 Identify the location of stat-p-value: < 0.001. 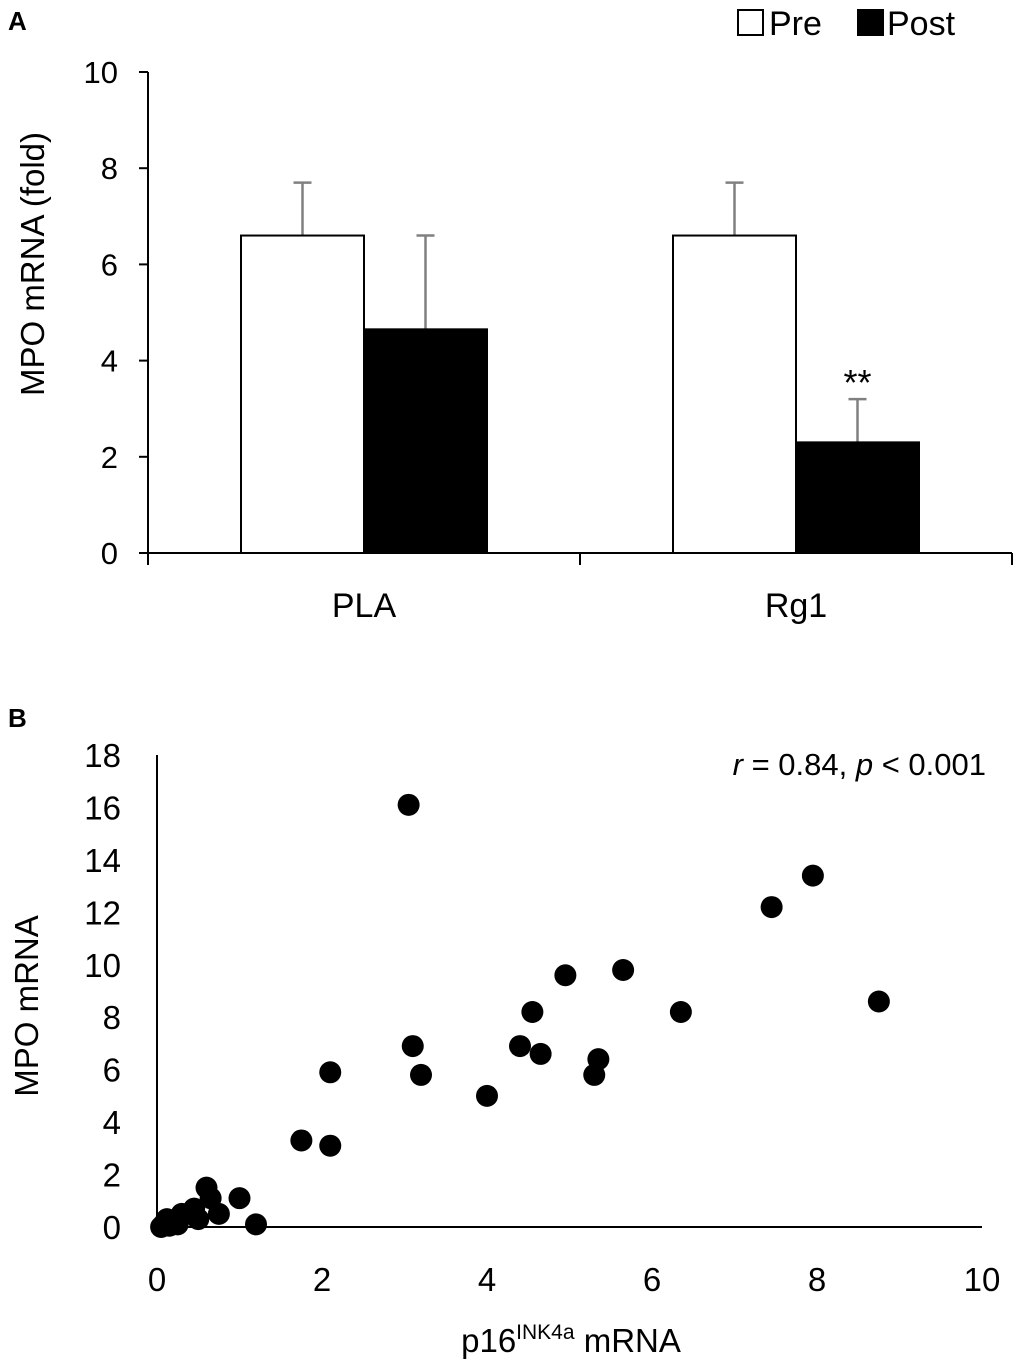
(929, 764).